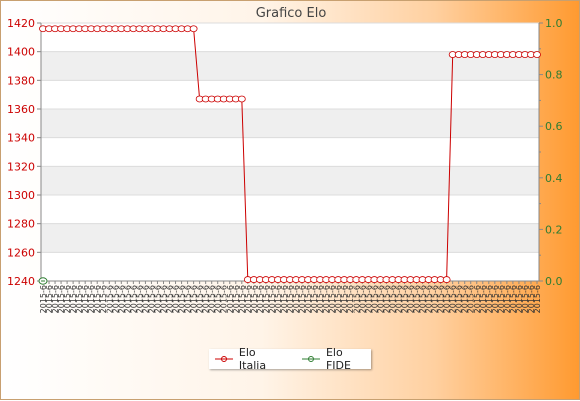  I want to click on y-left-tick-label: 1260, so click(21, 252).